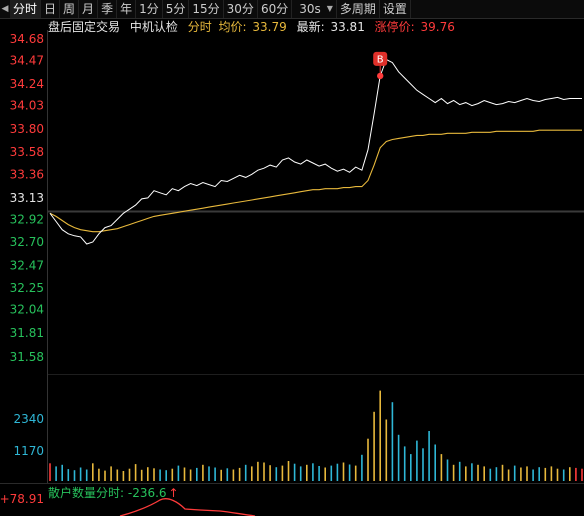 The image size is (584, 516). What do you see at coordinates (89, 9) in the screenshot?
I see `tab-3: 月` at bounding box center [89, 9].